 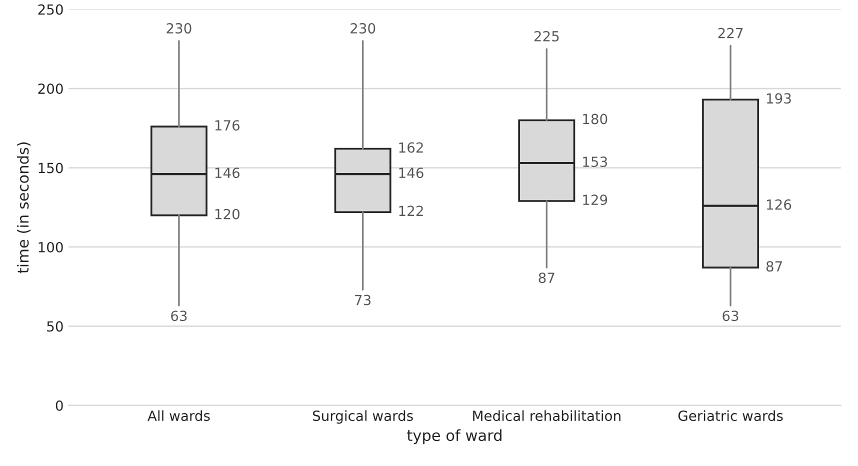 What do you see at coordinates (730, 33) in the screenshot?
I see `annotation: 227` at bounding box center [730, 33].